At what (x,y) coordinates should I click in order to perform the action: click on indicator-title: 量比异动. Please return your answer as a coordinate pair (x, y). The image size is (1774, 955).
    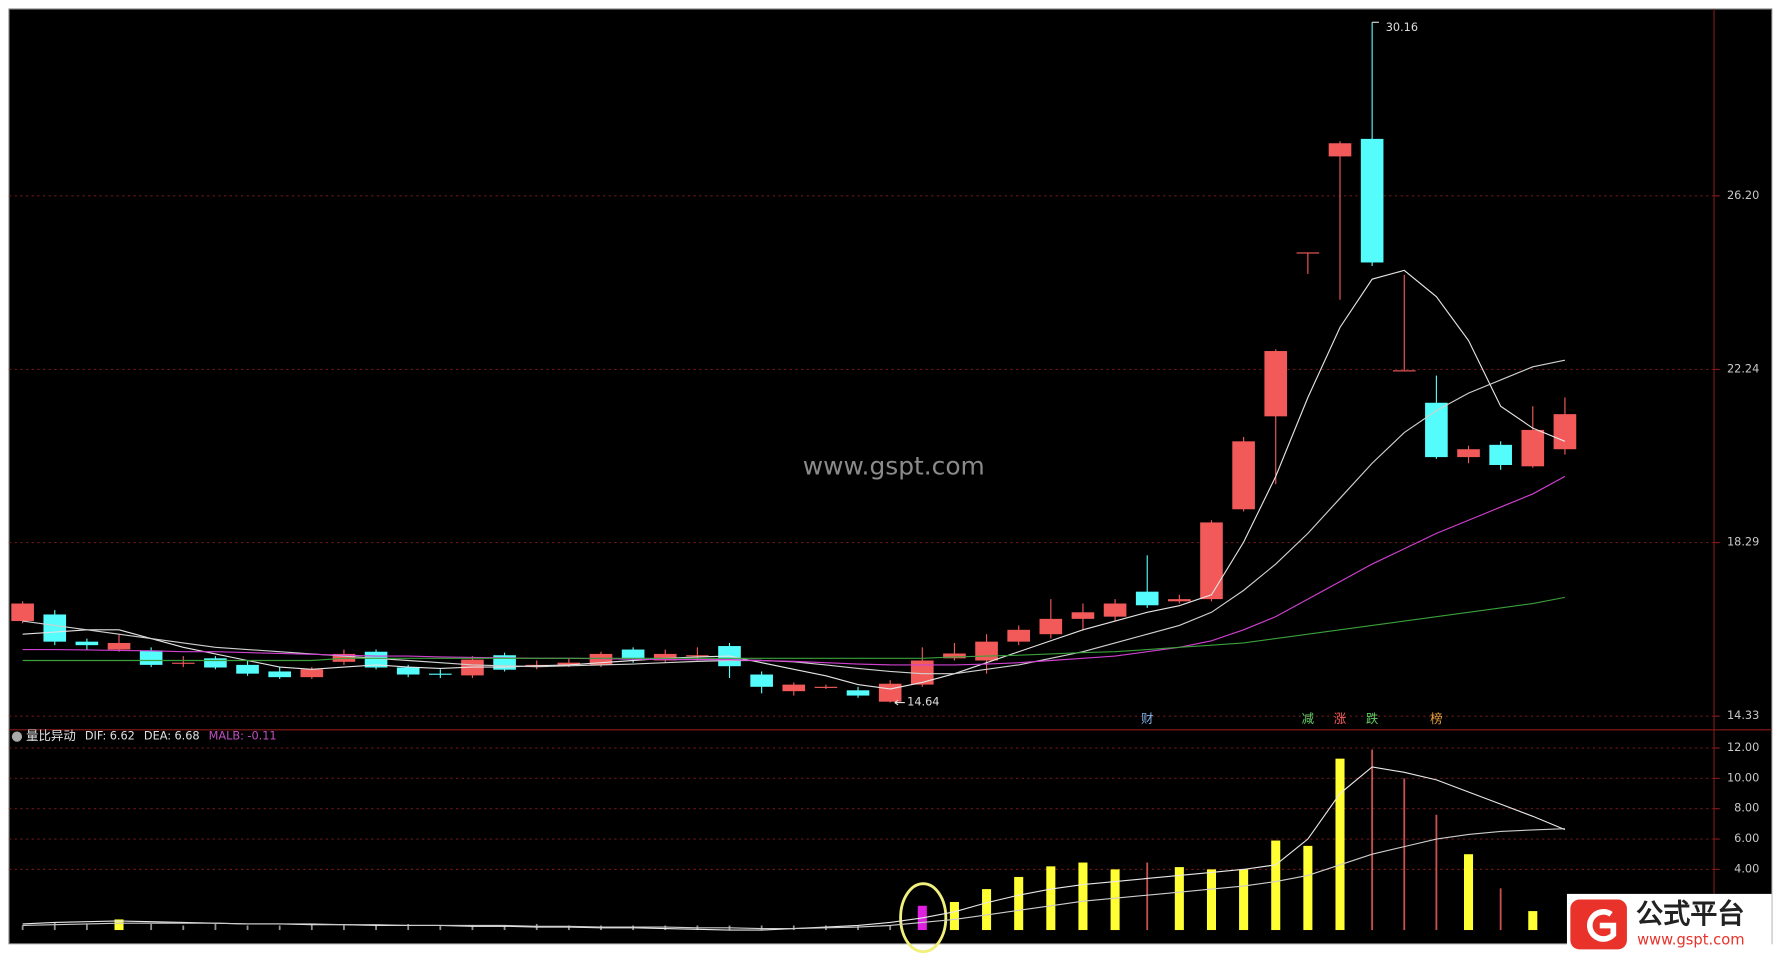
    Looking at the image, I should click on (51, 735).